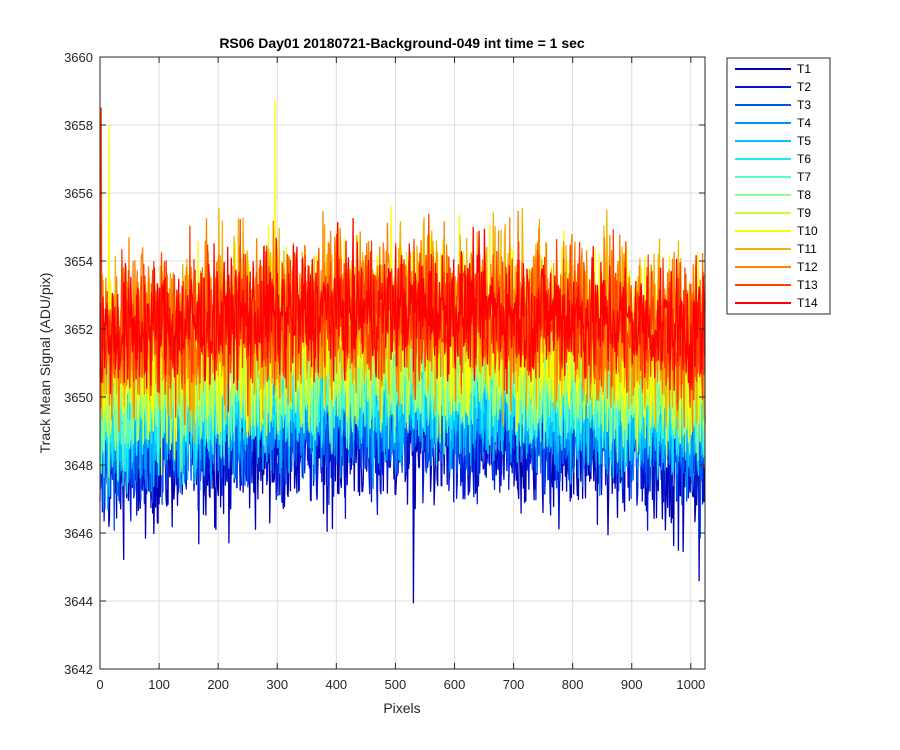 This screenshot has width=900, height=750. I want to click on x-tick-label: 0, so click(99, 684).